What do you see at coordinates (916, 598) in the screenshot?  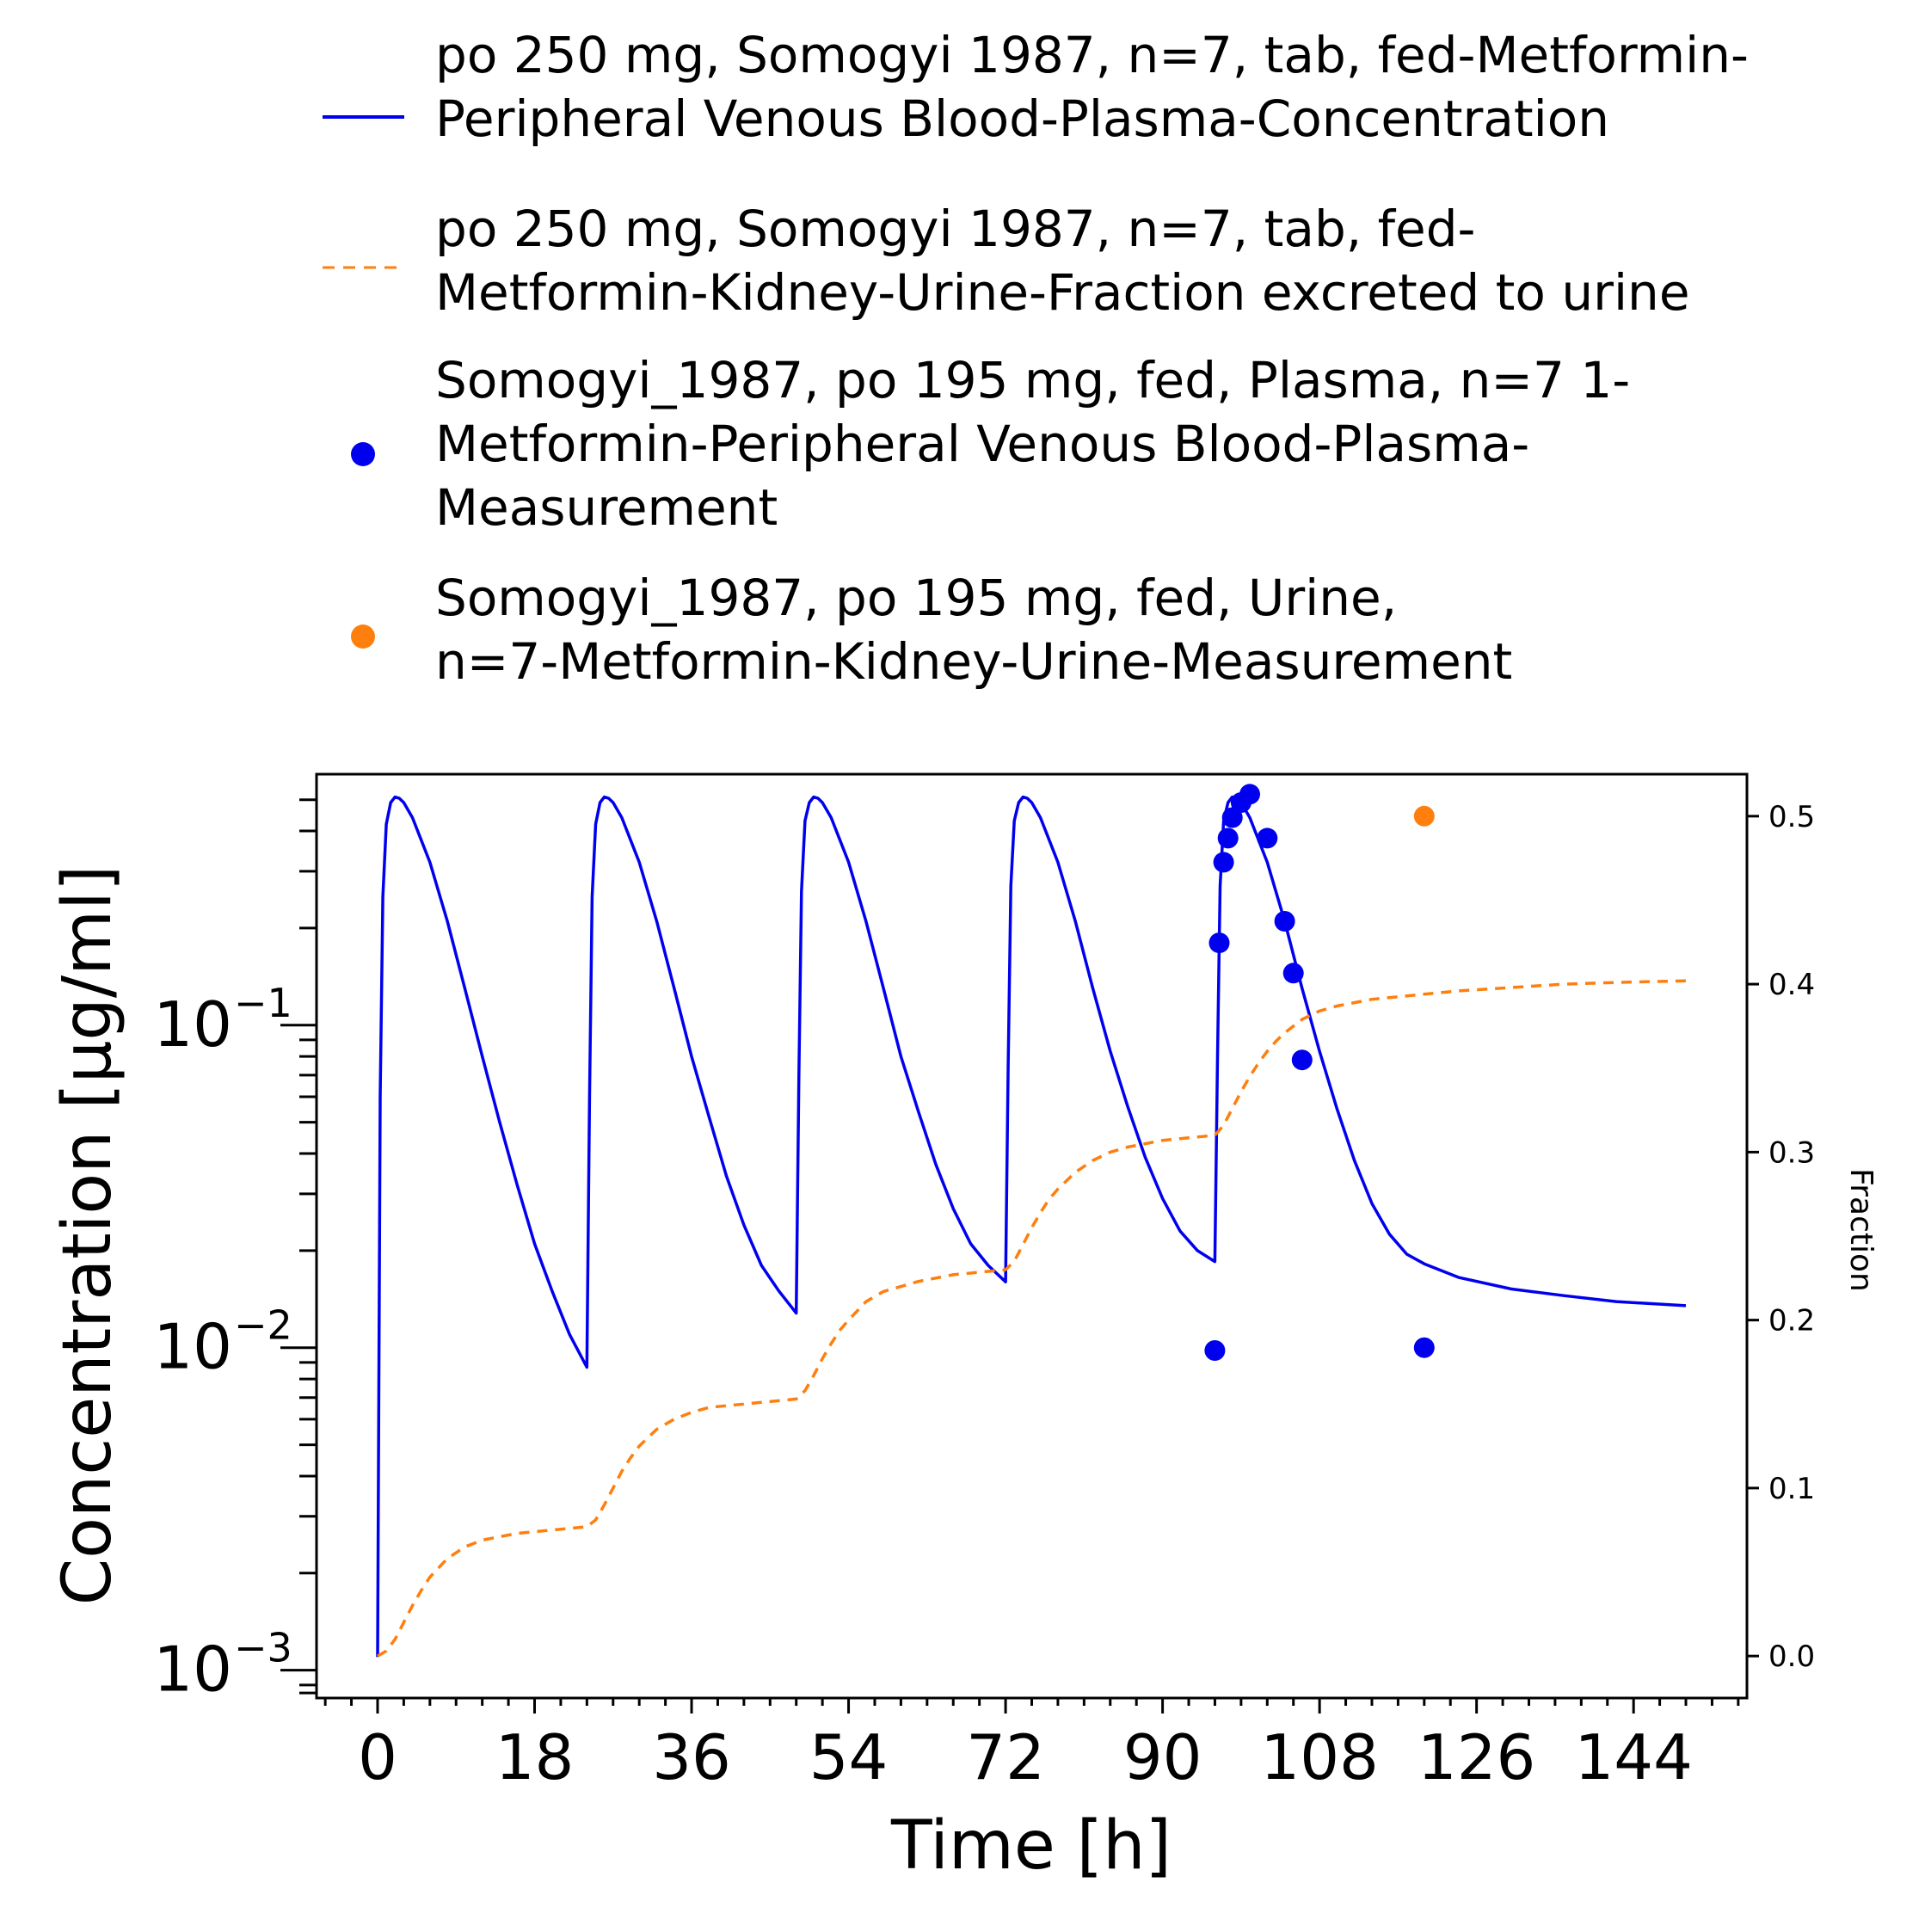 I see `legend-label-line: Somogyi_1987, po 195 mg, fed, Urine,` at bounding box center [916, 598].